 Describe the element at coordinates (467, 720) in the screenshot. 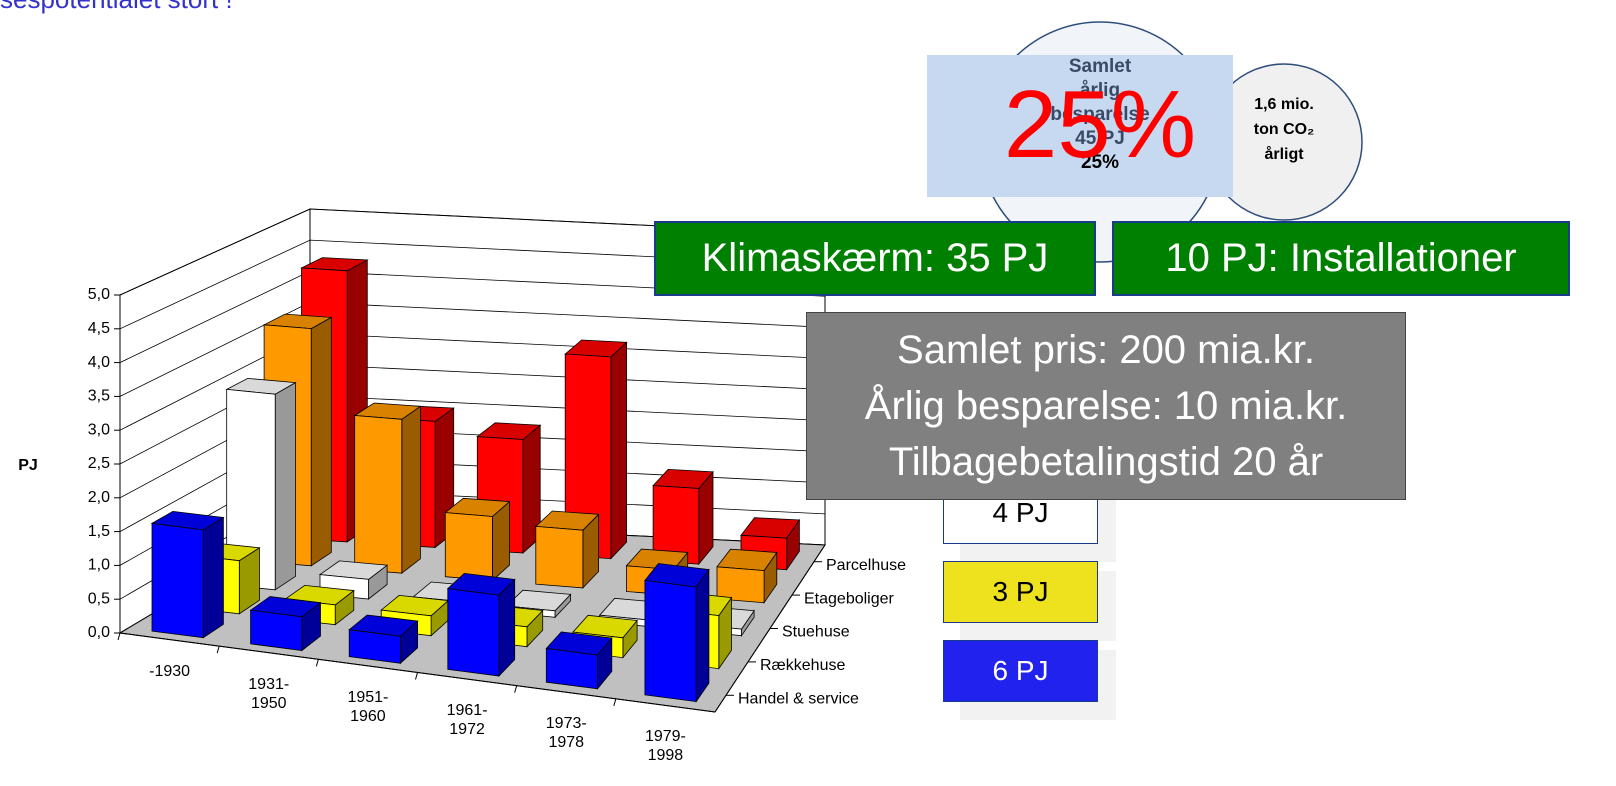

I see `x-tick-label: 1961-1972` at that location.